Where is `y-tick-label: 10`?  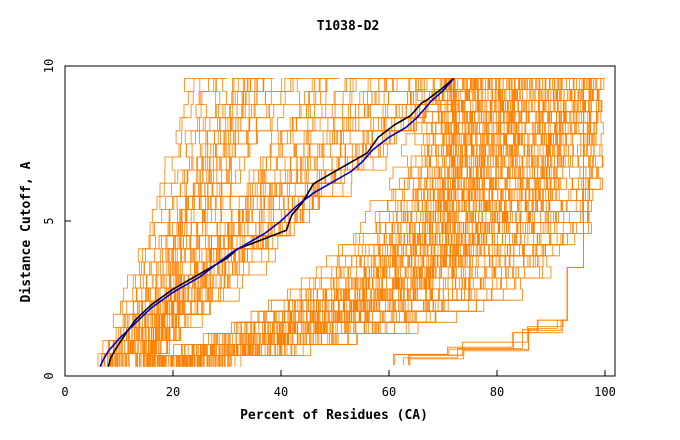 y-tick-label: 10 is located at coordinates (49, 66).